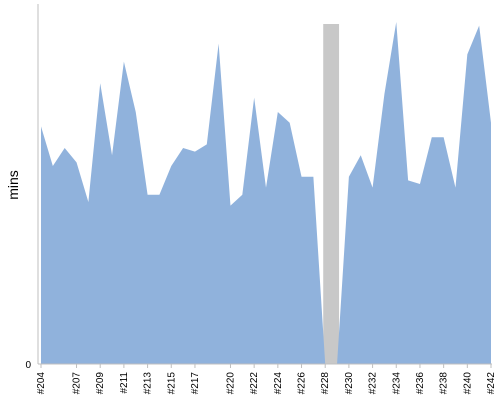 The image size is (500, 400). What do you see at coordinates (171, 383) in the screenshot?
I see `x-tick-label: #215` at bounding box center [171, 383].